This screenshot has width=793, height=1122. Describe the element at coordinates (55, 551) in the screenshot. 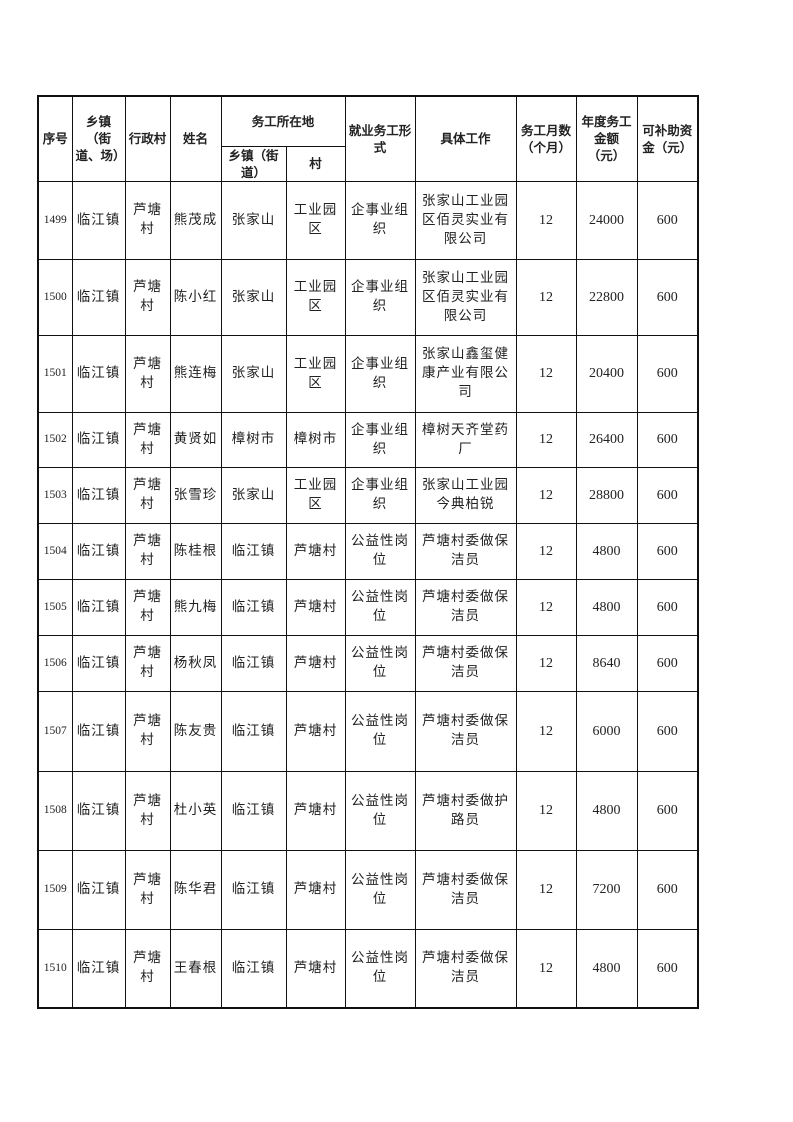

I see `cell-index: 1504` at that location.